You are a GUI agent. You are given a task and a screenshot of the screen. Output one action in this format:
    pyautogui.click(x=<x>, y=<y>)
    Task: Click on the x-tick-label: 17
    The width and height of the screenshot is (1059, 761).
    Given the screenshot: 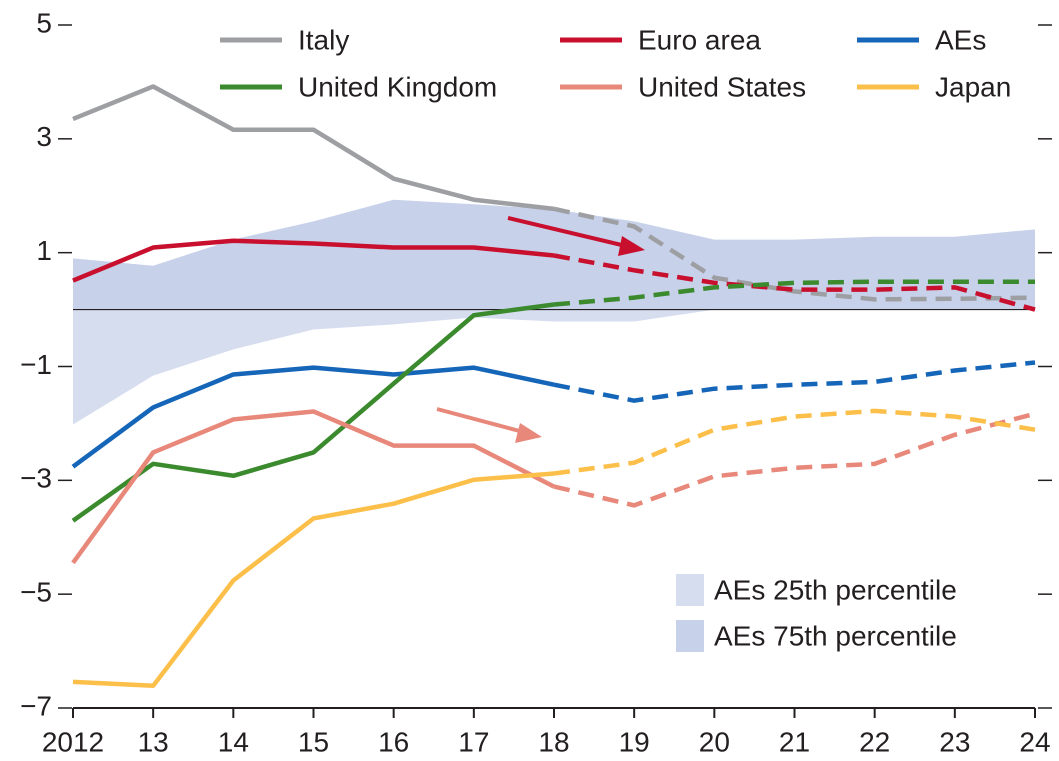 What is the action you would take?
    pyautogui.click(x=473, y=741)
    